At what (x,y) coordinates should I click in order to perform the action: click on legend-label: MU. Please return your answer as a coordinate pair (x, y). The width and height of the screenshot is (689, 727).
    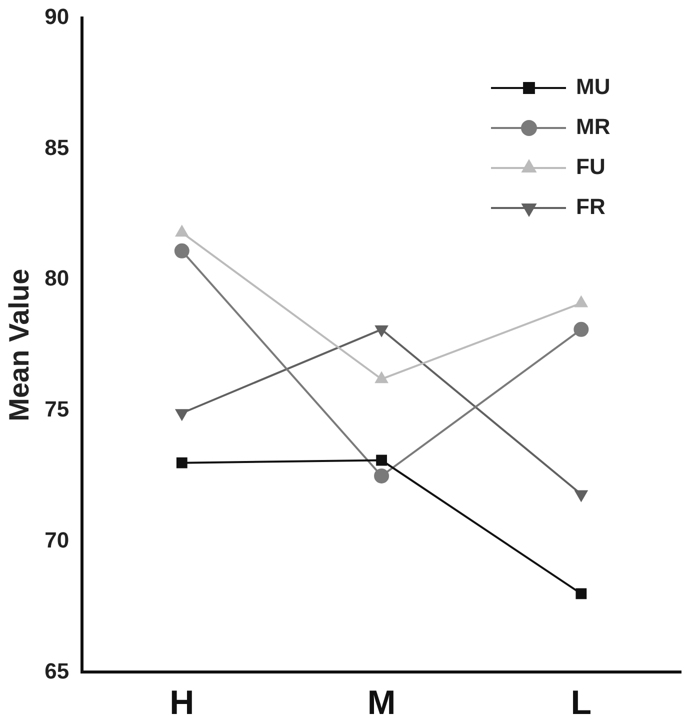
    Looking at the image, I should click on (593, 87).